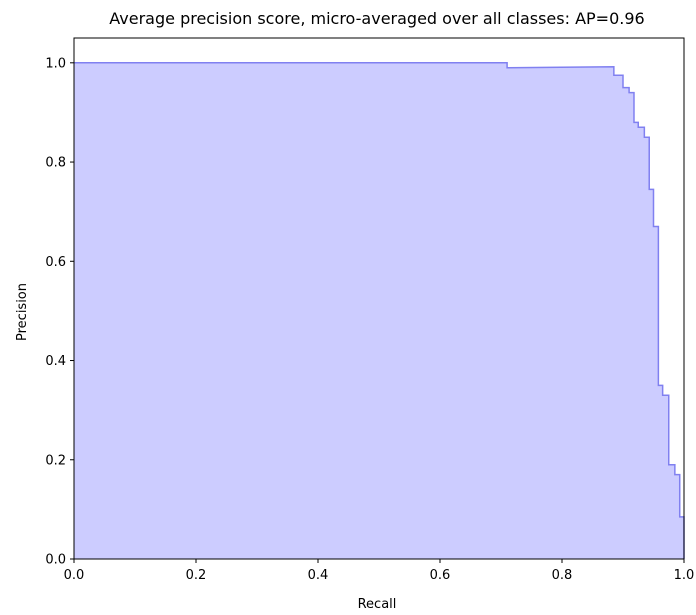 The height and width of the screenshot is (615, 696). What do you see at coordinates (318, 575) in the screenshot?
I see `x-tick-label: 0.4` at bounding box center [318, 575].